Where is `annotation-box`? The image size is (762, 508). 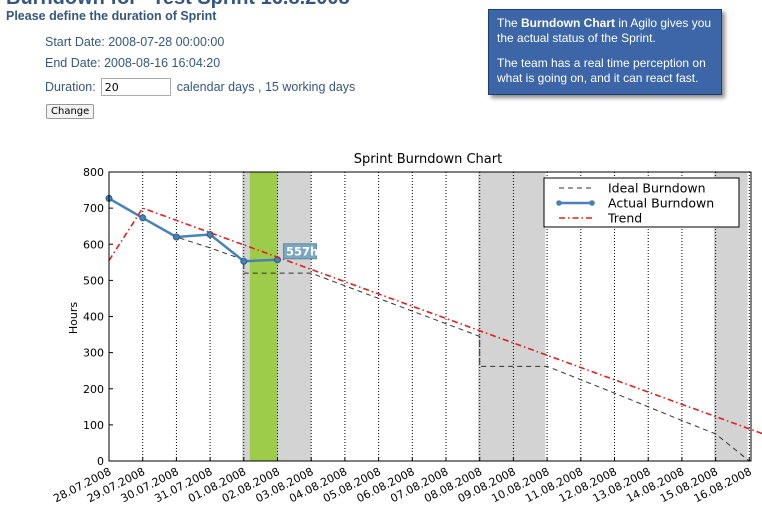 annotation-box is located at coordinates (300, 251).